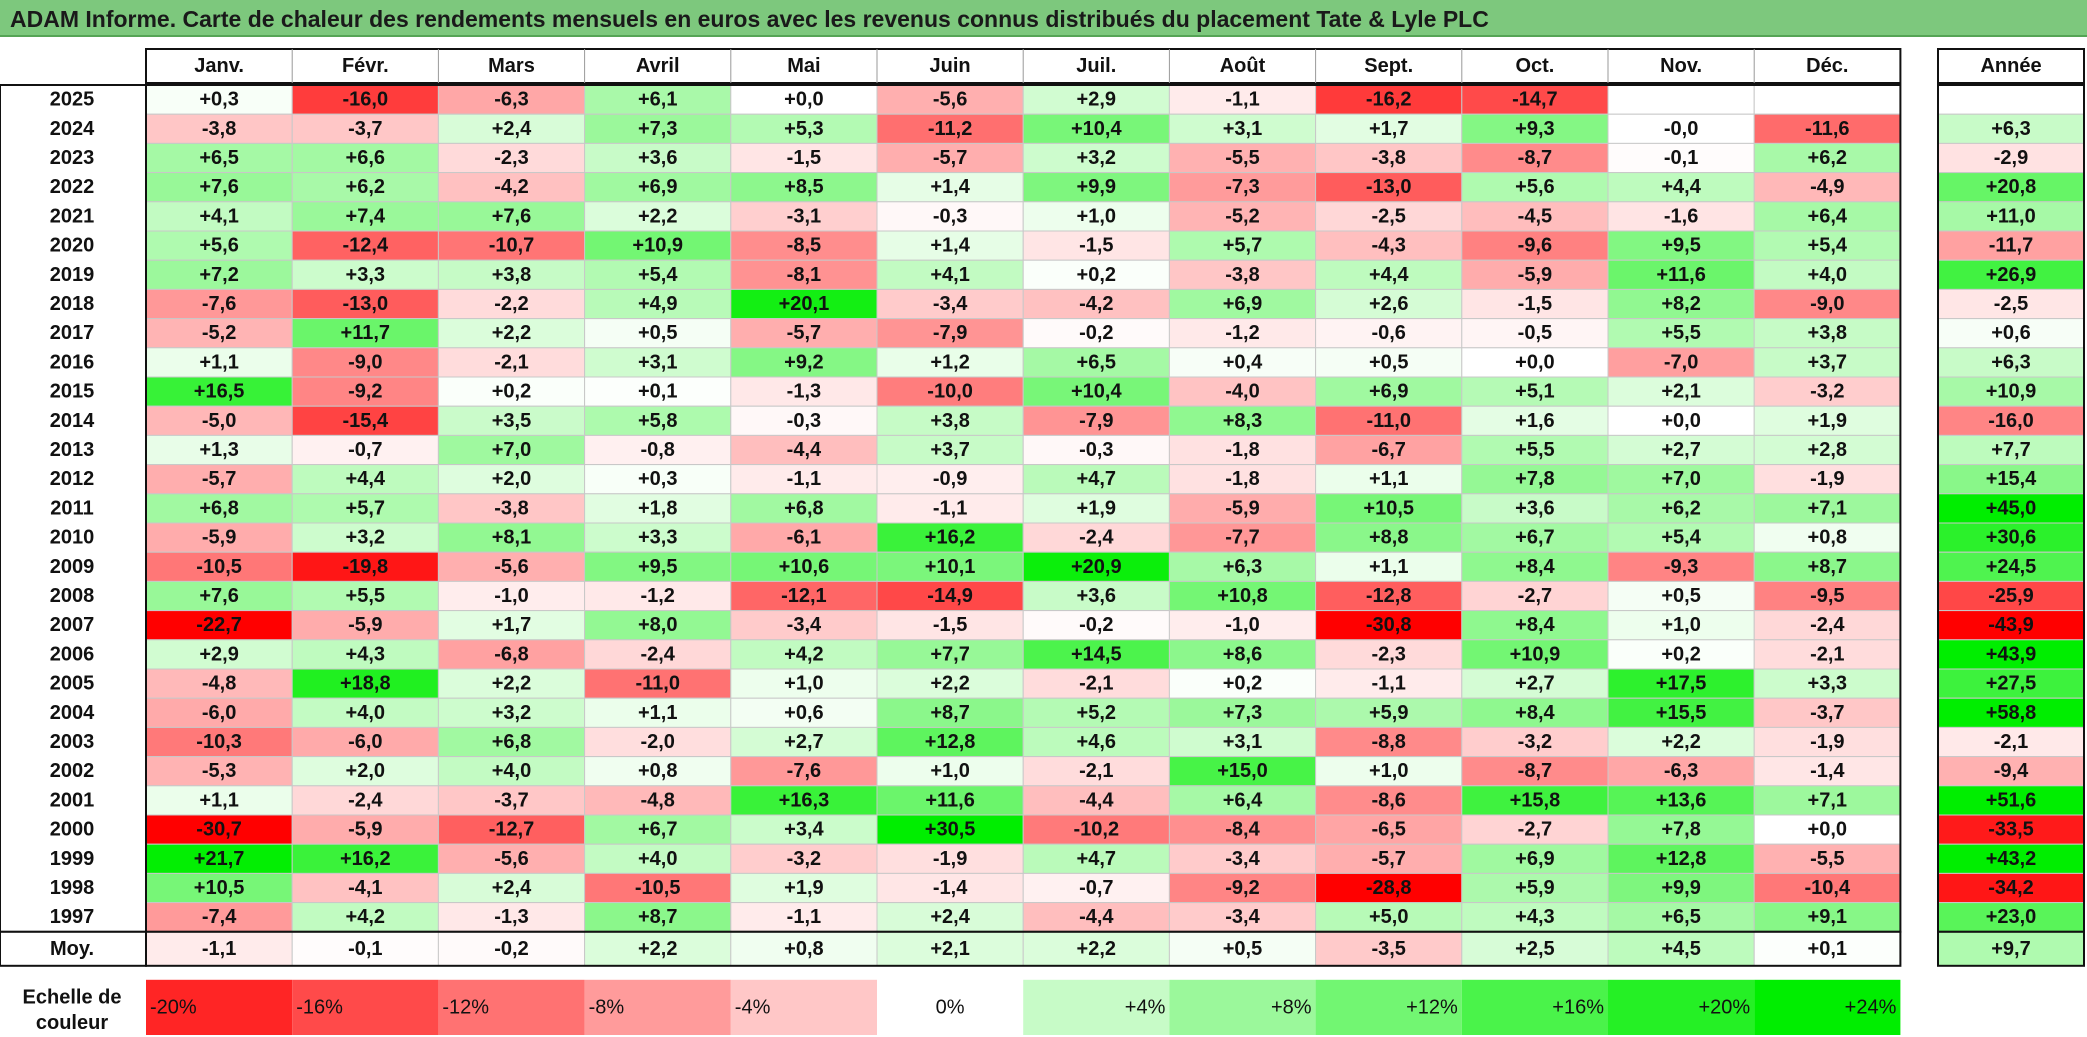 Image resolution: width=2087 pixels, height=1037 pixels. I want to click on cell-value: +9,2, so click(803, 362).